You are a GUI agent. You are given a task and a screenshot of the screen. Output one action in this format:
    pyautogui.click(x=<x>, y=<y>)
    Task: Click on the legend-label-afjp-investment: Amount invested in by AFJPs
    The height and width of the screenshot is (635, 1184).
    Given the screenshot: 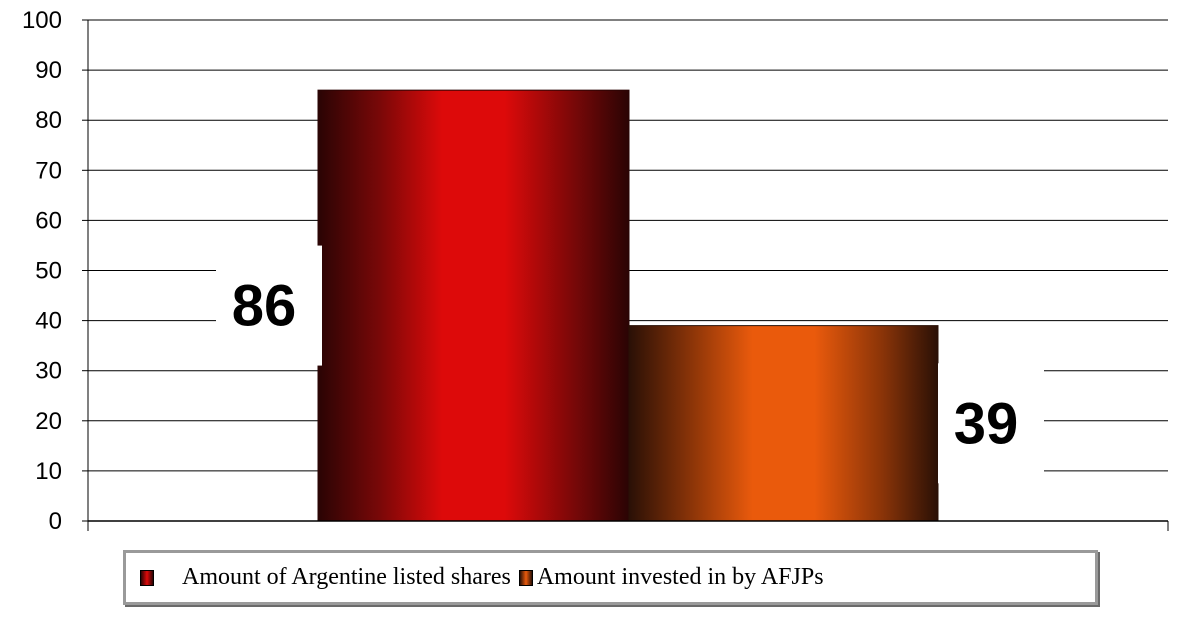 What is the action you would take?
    pyautogui.click(x=680, y=577)
    